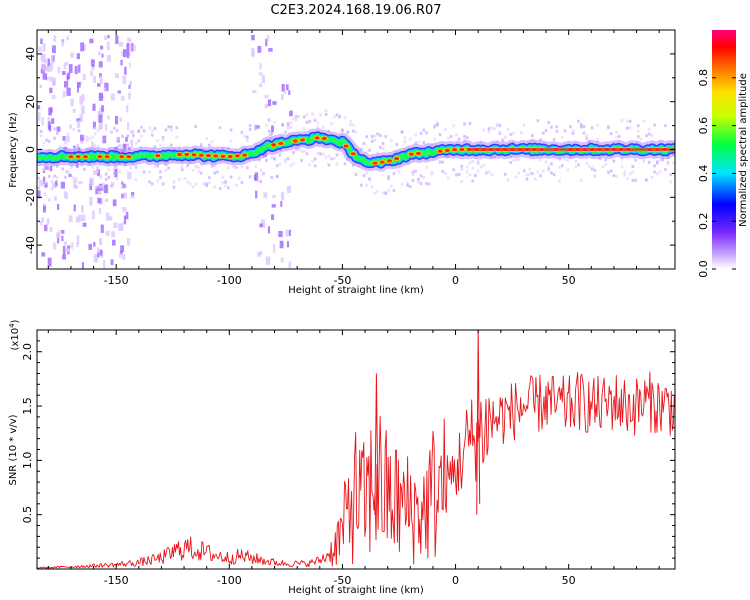 This screenshot has height=600, width=750. Describe the element at coordinates (743, 150) in the screenshot. I see `colorbar-label: Normalized spectral amplitude` at that location.